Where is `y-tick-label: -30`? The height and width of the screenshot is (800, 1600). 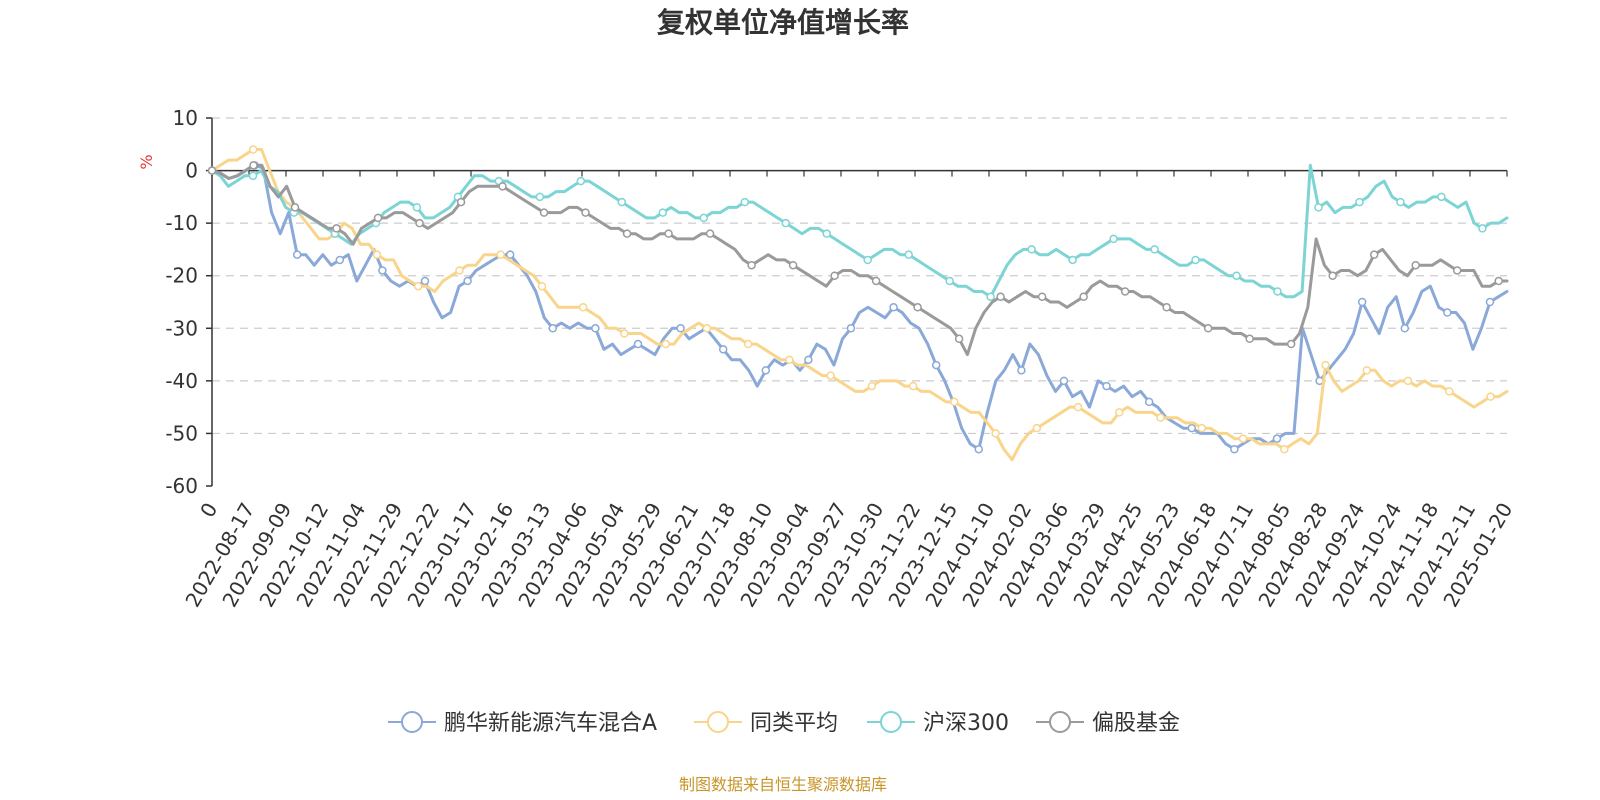 y-tick-label: -30 is located at coordinates (181, 328).